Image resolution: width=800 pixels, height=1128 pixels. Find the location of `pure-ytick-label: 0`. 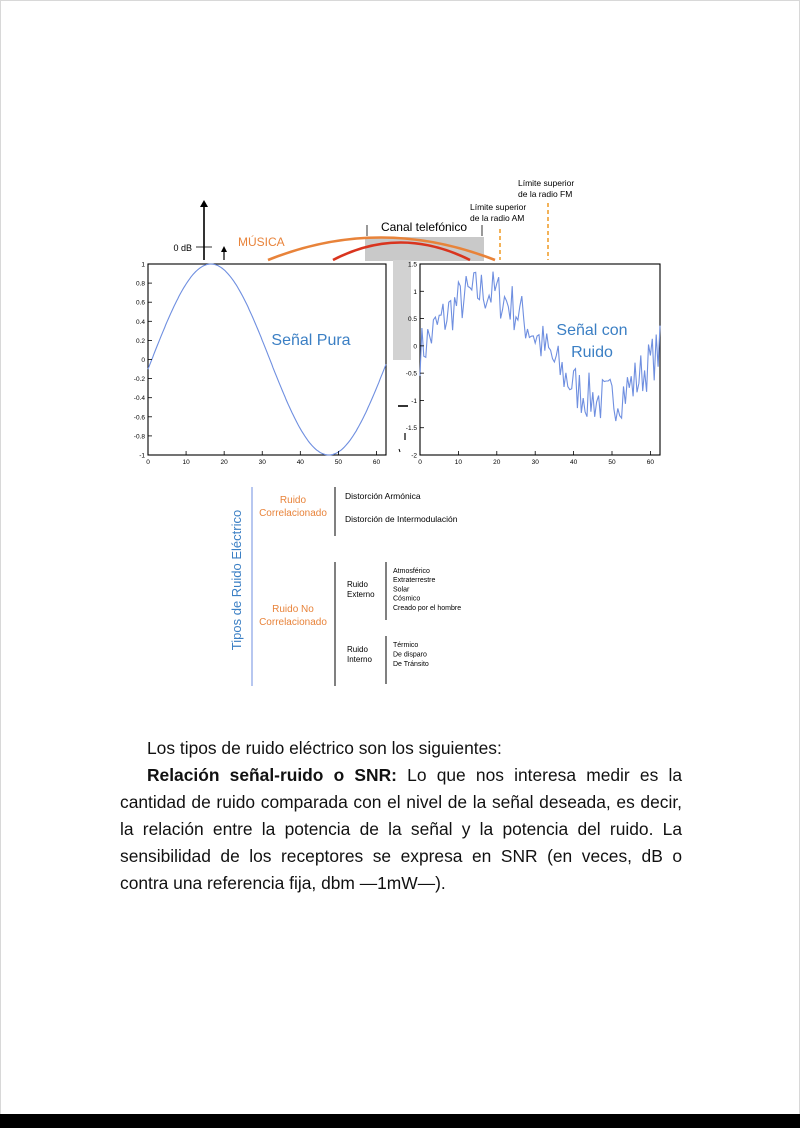

pure-ytick-label: 0 is located at coordinates (143, 360).